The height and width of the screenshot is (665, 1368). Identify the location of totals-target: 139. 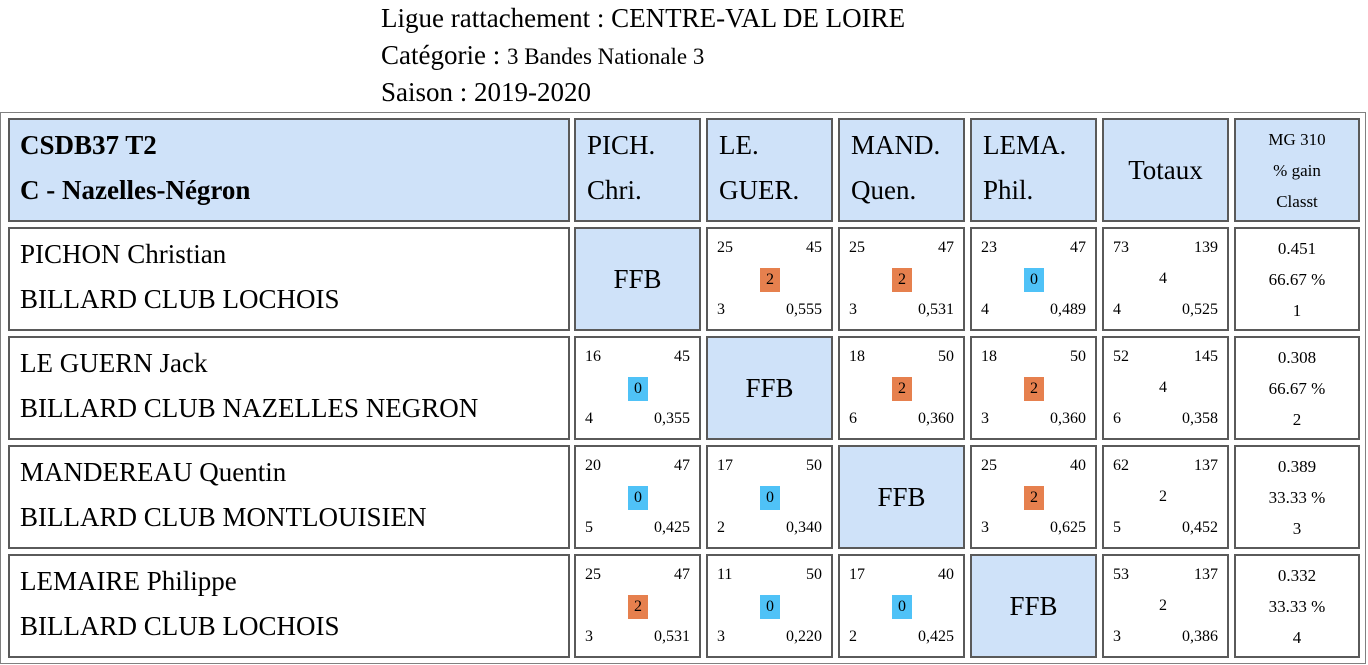
(1206, 247).